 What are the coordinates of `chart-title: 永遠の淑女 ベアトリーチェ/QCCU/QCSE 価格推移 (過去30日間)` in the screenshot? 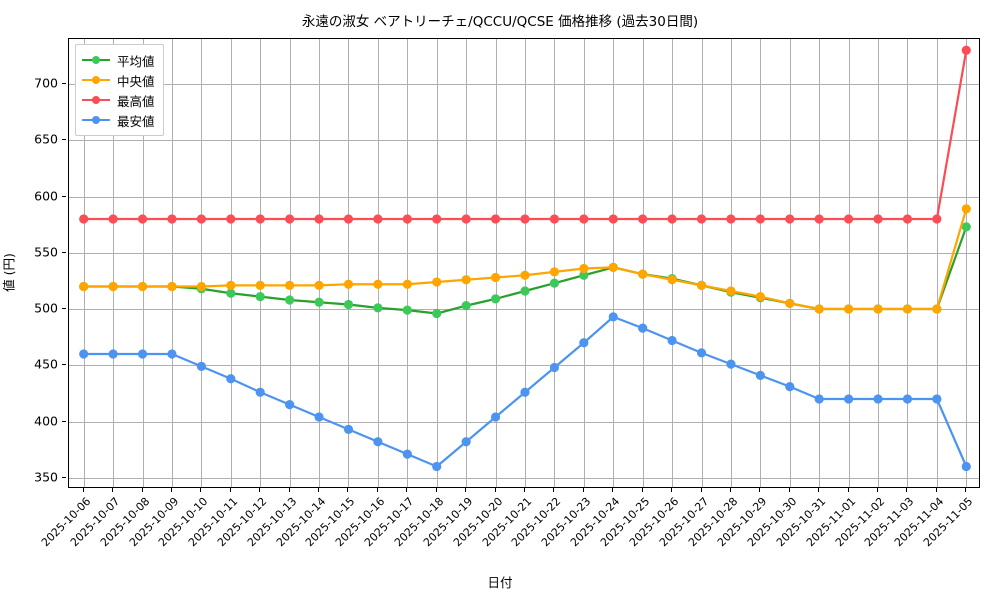 It's located at (500, 22).